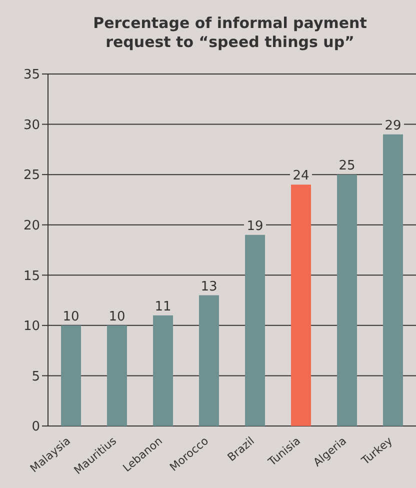 This screenshot has width=416, height=488. Describe the element at coordinates (393, 126) in the screenshot. I see `data-label: 29` at that location.